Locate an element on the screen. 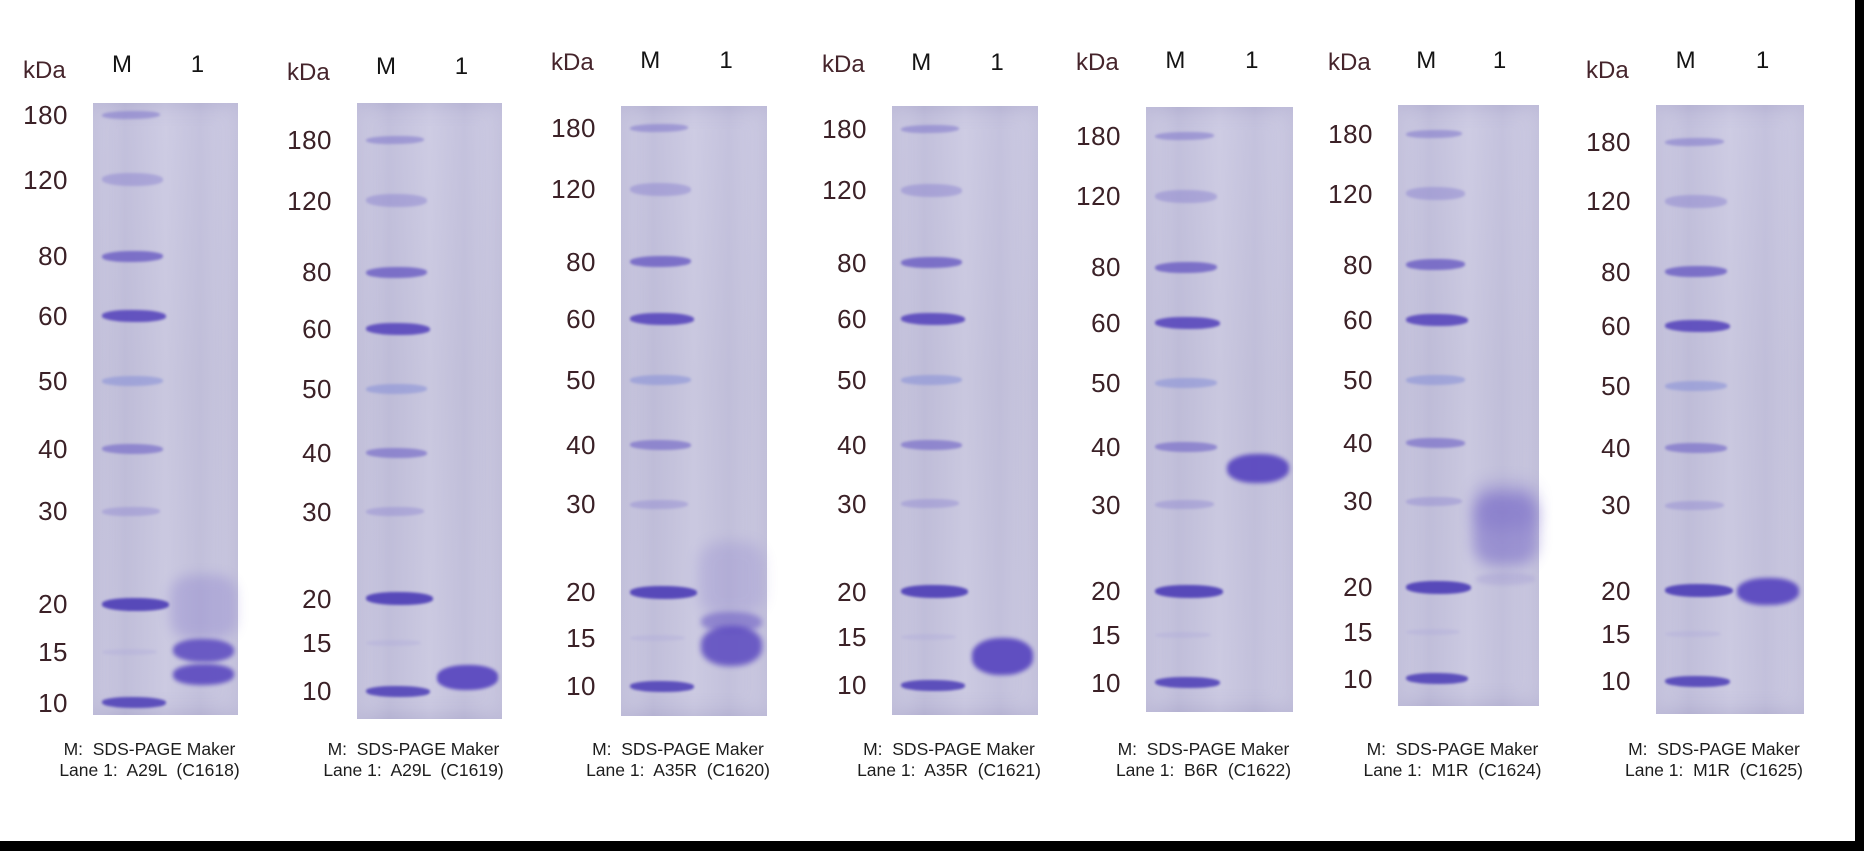  caption-lane1-line: Lane 1: B6R (C1622) is located at coordinates (1203, 770).